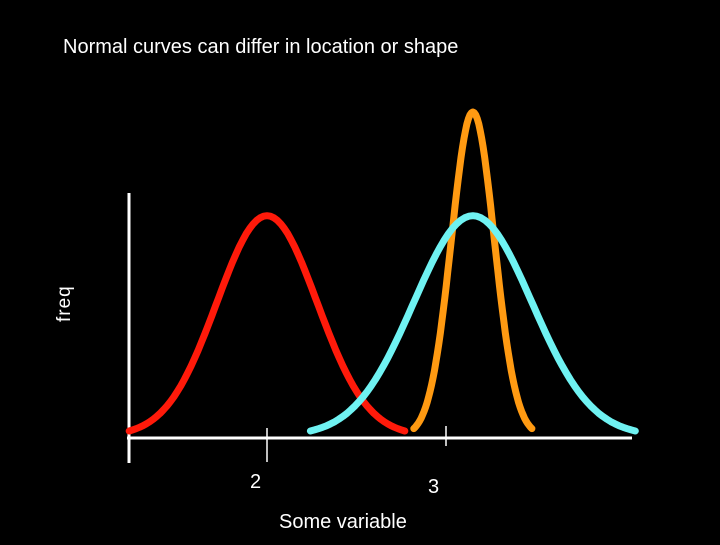  I want to click on x-tick-label-2: 2, so click(256, 482).